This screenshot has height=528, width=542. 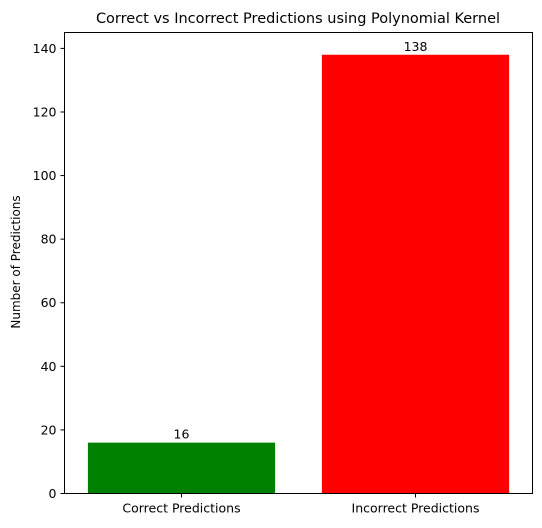 I want to click on y-tick-label: 60, so click(x=49, y=302).